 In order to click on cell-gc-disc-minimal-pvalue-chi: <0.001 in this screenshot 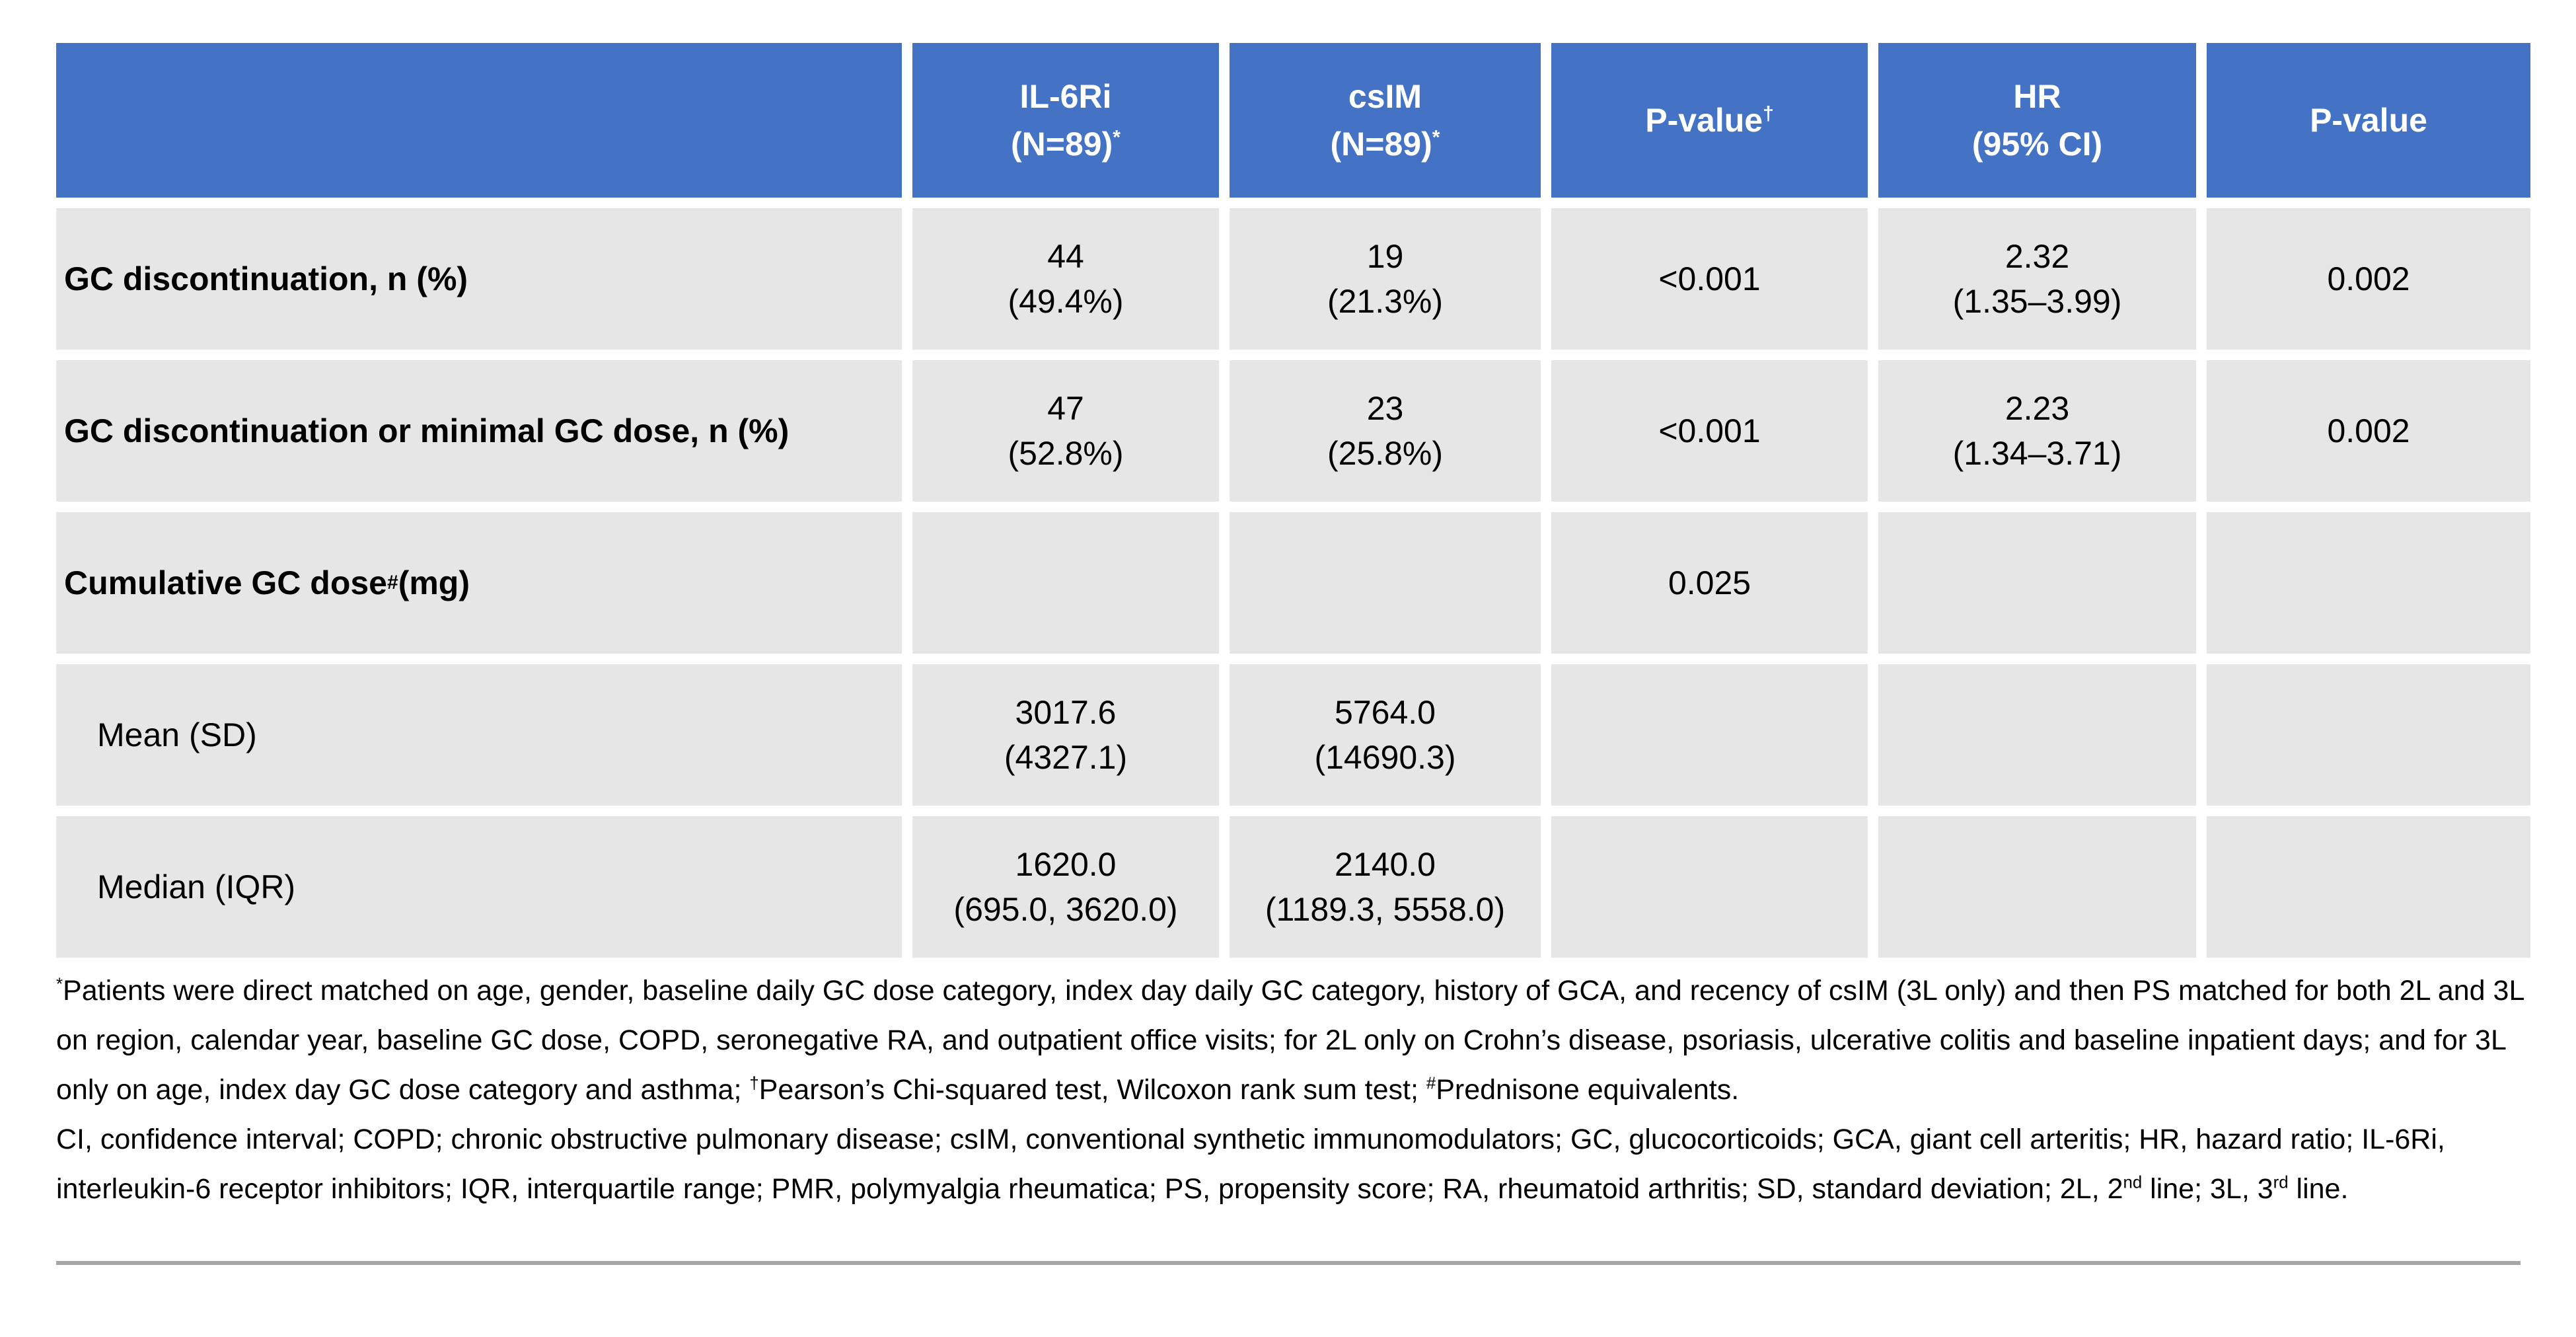, I will do `click(1709, 431)`.